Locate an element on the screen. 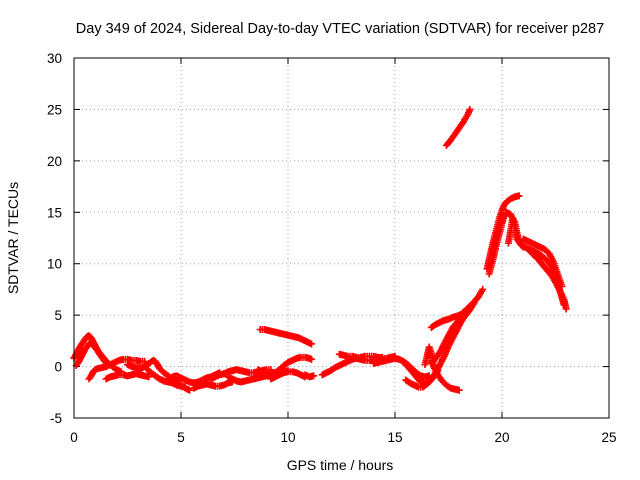  x-tick-label: 5 is located at coordinates (181, 437).